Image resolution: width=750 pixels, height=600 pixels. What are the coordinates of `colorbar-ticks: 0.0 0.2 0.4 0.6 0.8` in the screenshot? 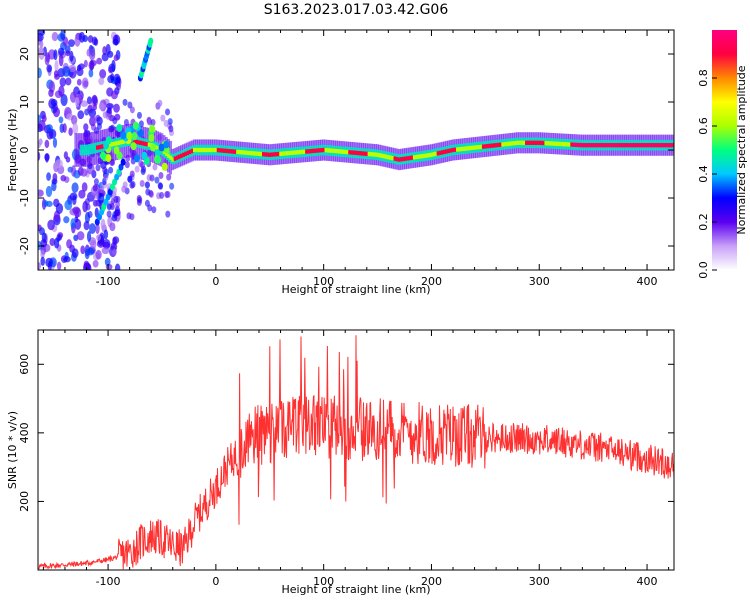 It's located at (707, 174).